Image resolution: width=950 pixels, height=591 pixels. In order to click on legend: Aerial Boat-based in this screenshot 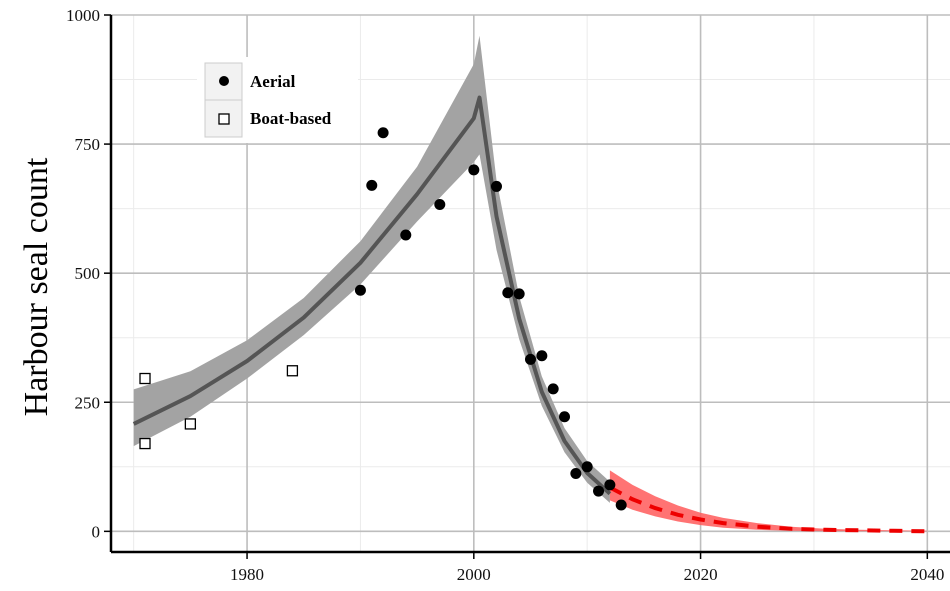, I will do `click(277, 100)`.